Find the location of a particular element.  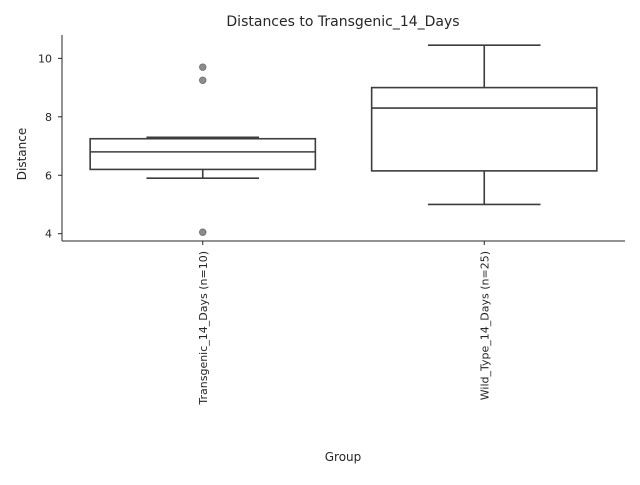

y-axis-label: Distance is located at coordinates (22, 154).